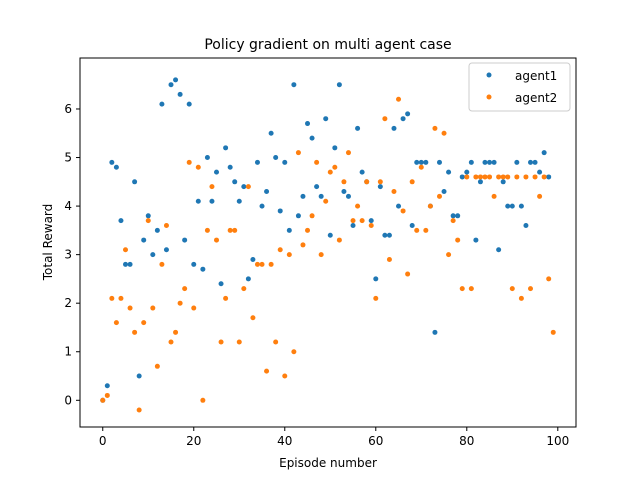 Image resolution: width=640 pixels, height=480 pixels. What do you see at coordinates (536, 76) in the screenshot?
I see `legend-label-agent1: agent1` at bounding box center [536, 76].